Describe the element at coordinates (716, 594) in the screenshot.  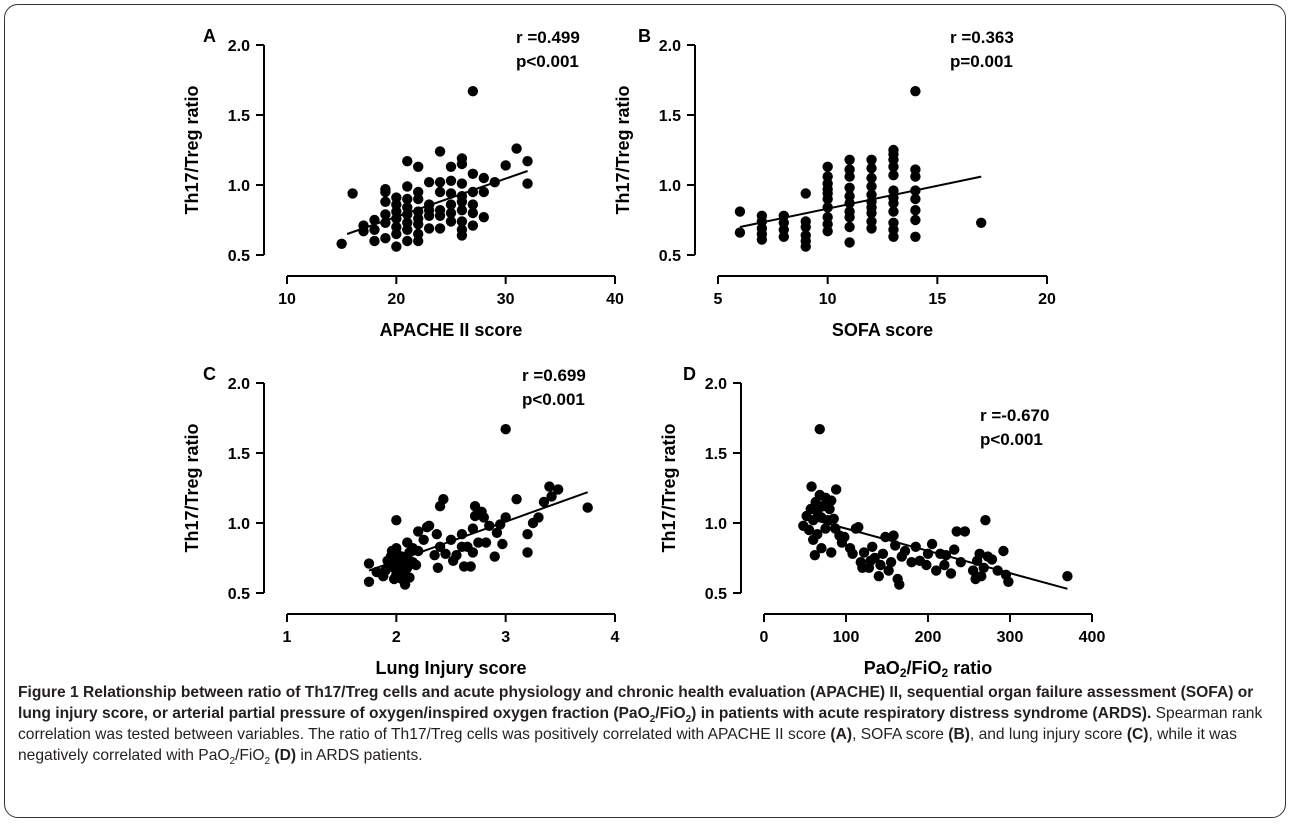
I see `panel-d-y-tick-label: 0.5` at that location.